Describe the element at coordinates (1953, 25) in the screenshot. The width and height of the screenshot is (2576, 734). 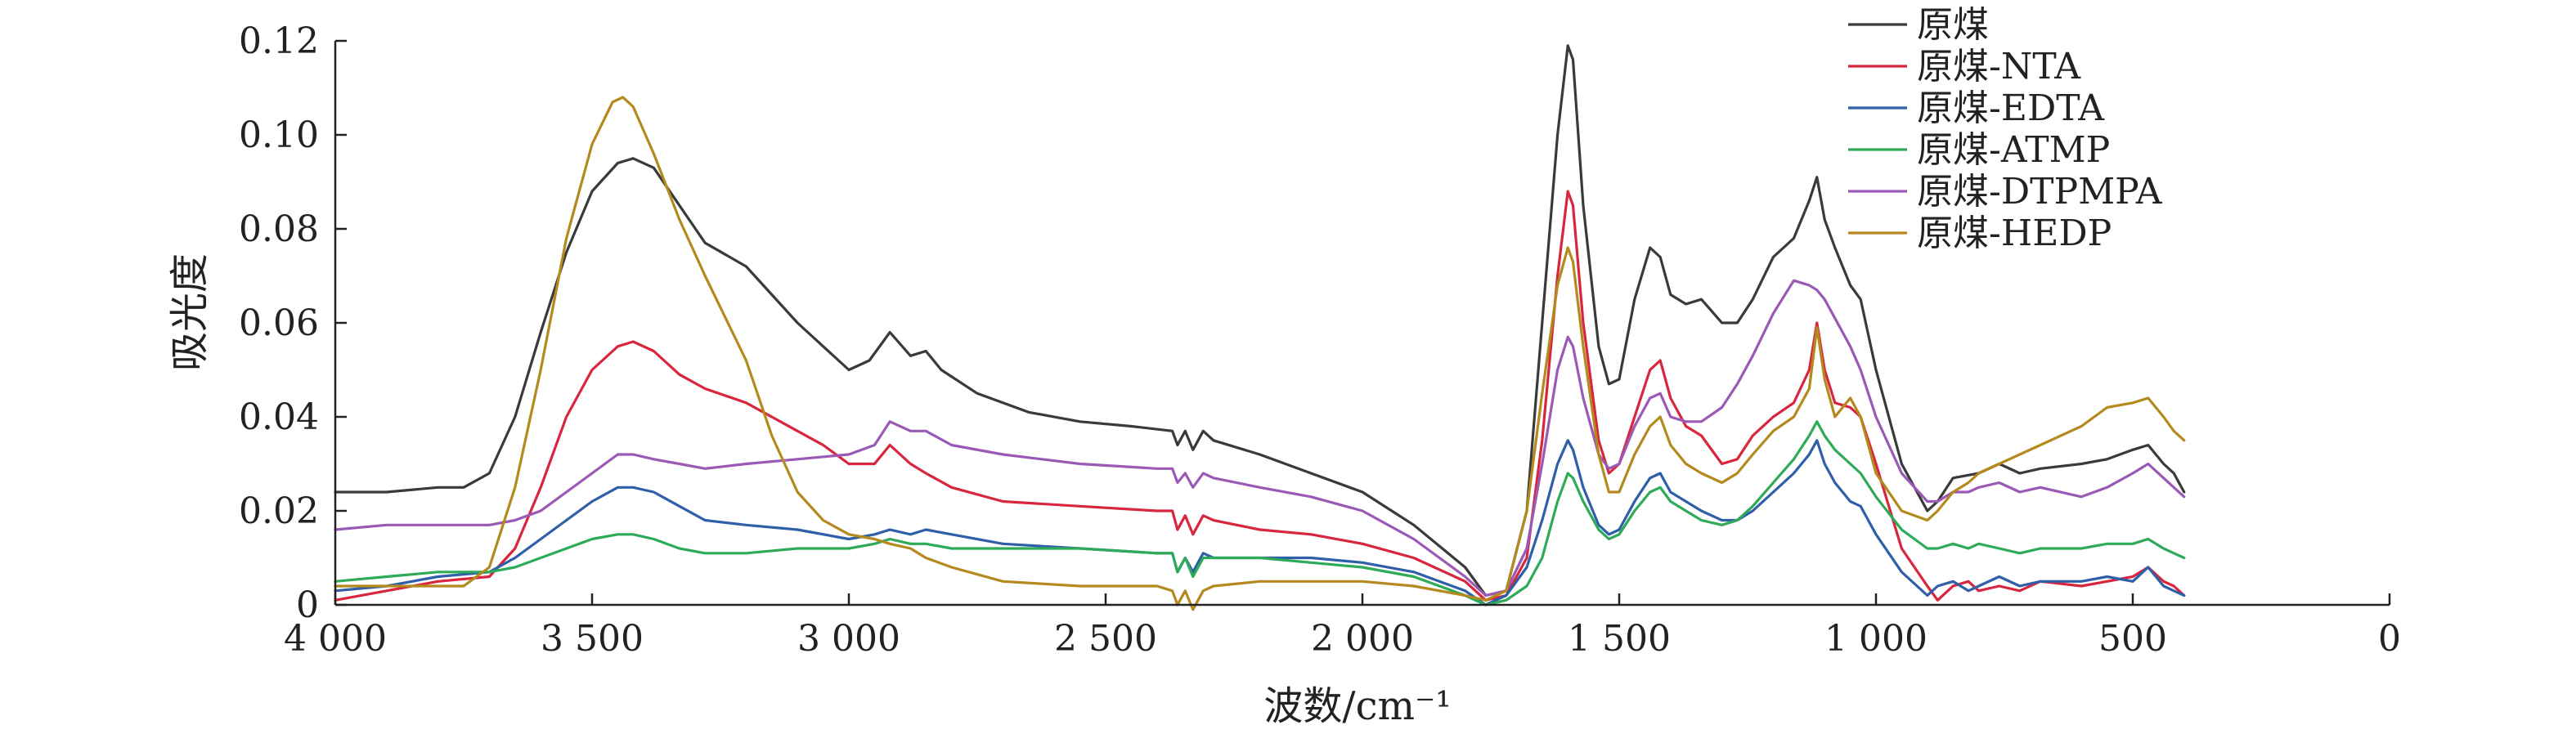
I see `legend-label-0: 原煤` at that location.